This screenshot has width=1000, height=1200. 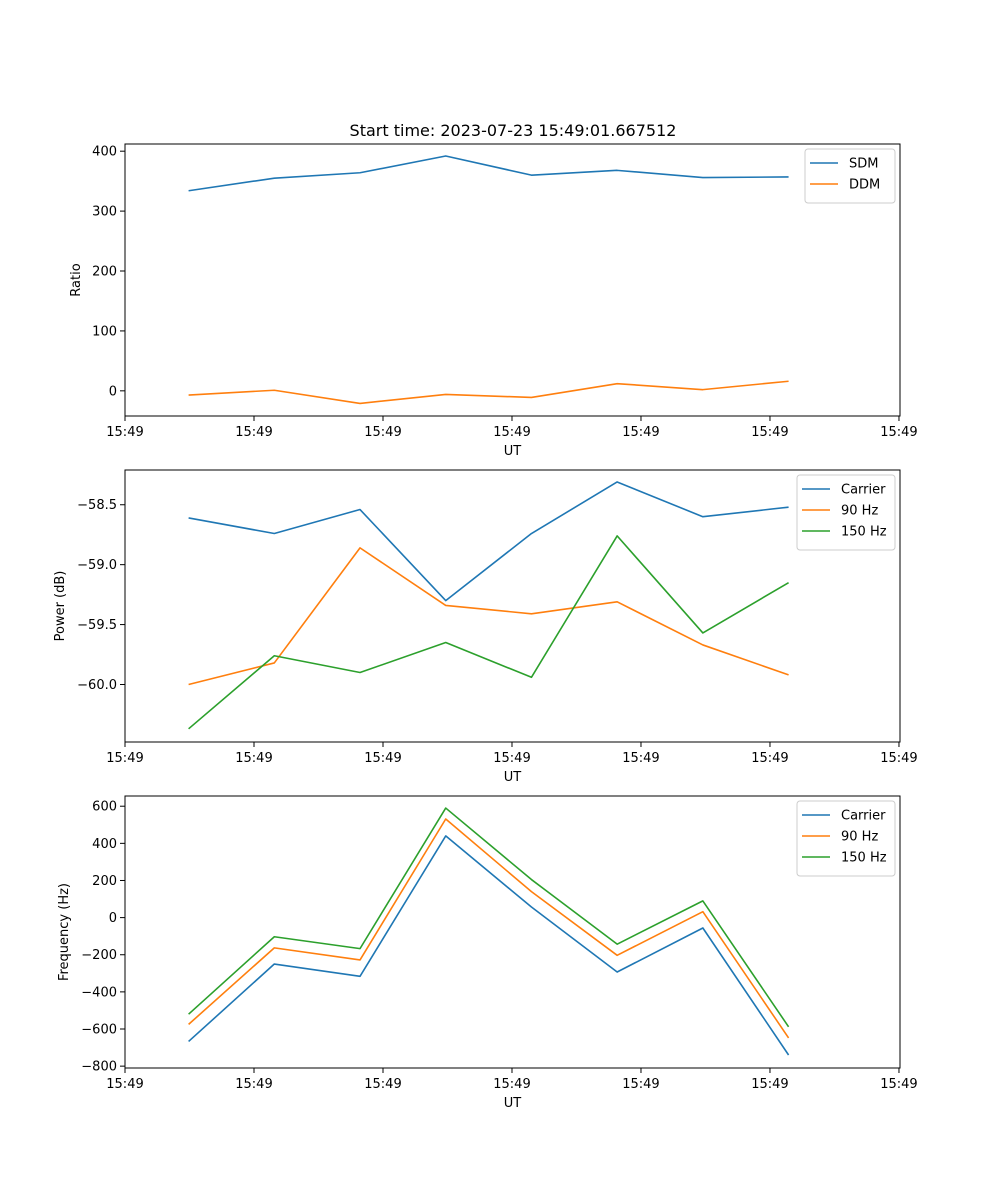 What do you see at coordinates (97, 685) in the screenshot?
I see `y-tick-label: −60.0` at bounding box center [97, 685].